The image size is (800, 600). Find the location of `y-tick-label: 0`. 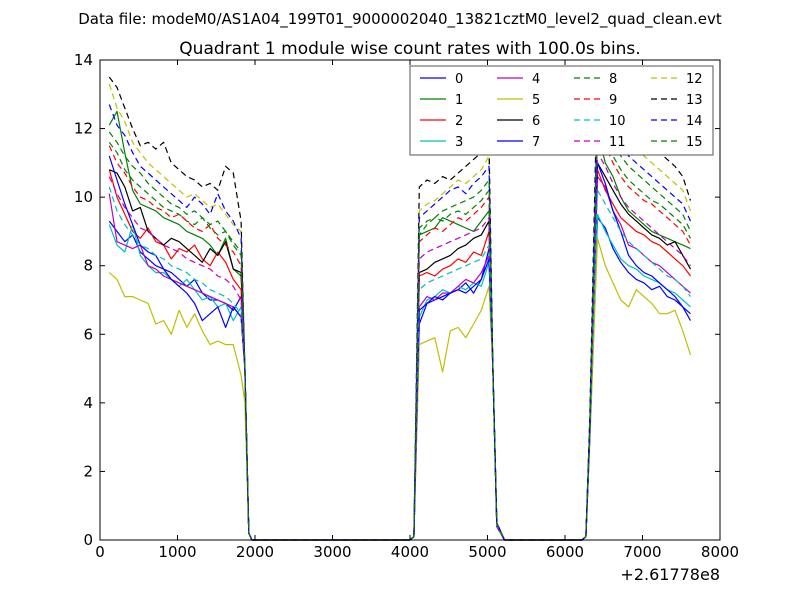

y-tick-label: 0 is located at coordinates (88, 540).